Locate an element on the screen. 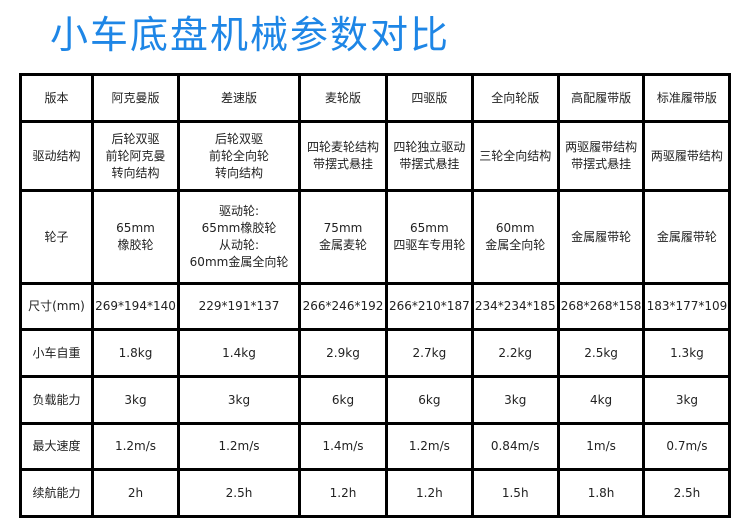 This screenshot has width=750, height=529. table-cell: 2.2kg is located at coordinates (515, 353).